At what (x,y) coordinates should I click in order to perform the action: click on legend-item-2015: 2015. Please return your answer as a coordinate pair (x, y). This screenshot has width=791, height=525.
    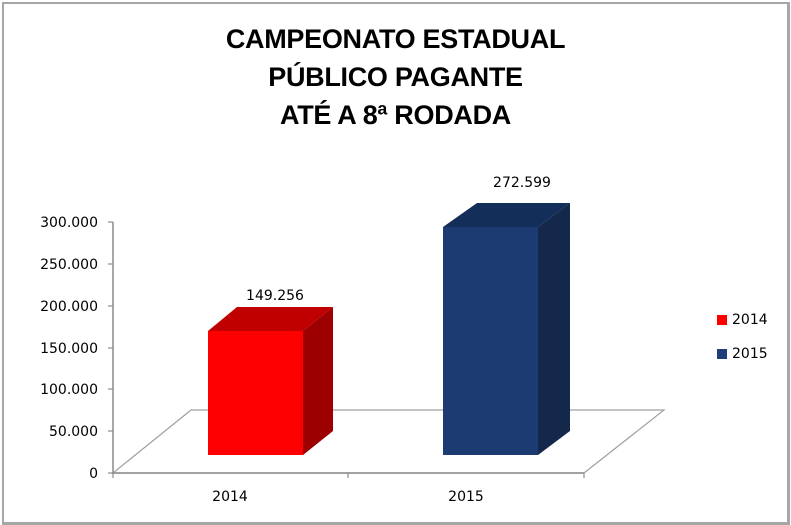
    Looking at the image, I should click on (742, 354).